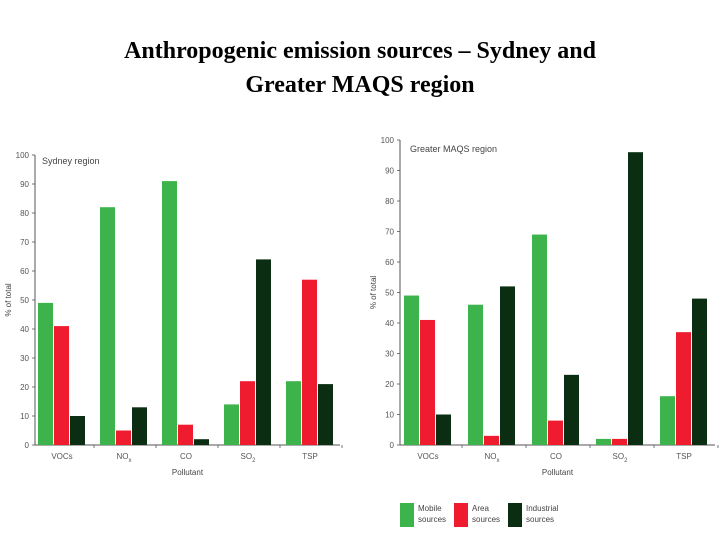 The width and height of the screenshot is (720, 540). I want to click on legend-swatch-area, so click(461, 515).